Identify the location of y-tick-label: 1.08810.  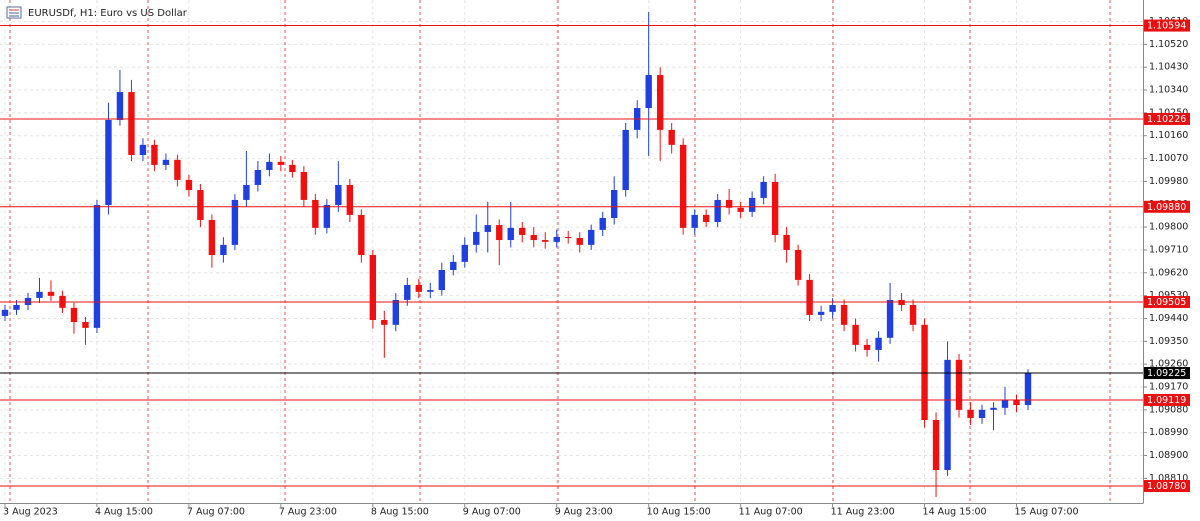
(1168, 478).